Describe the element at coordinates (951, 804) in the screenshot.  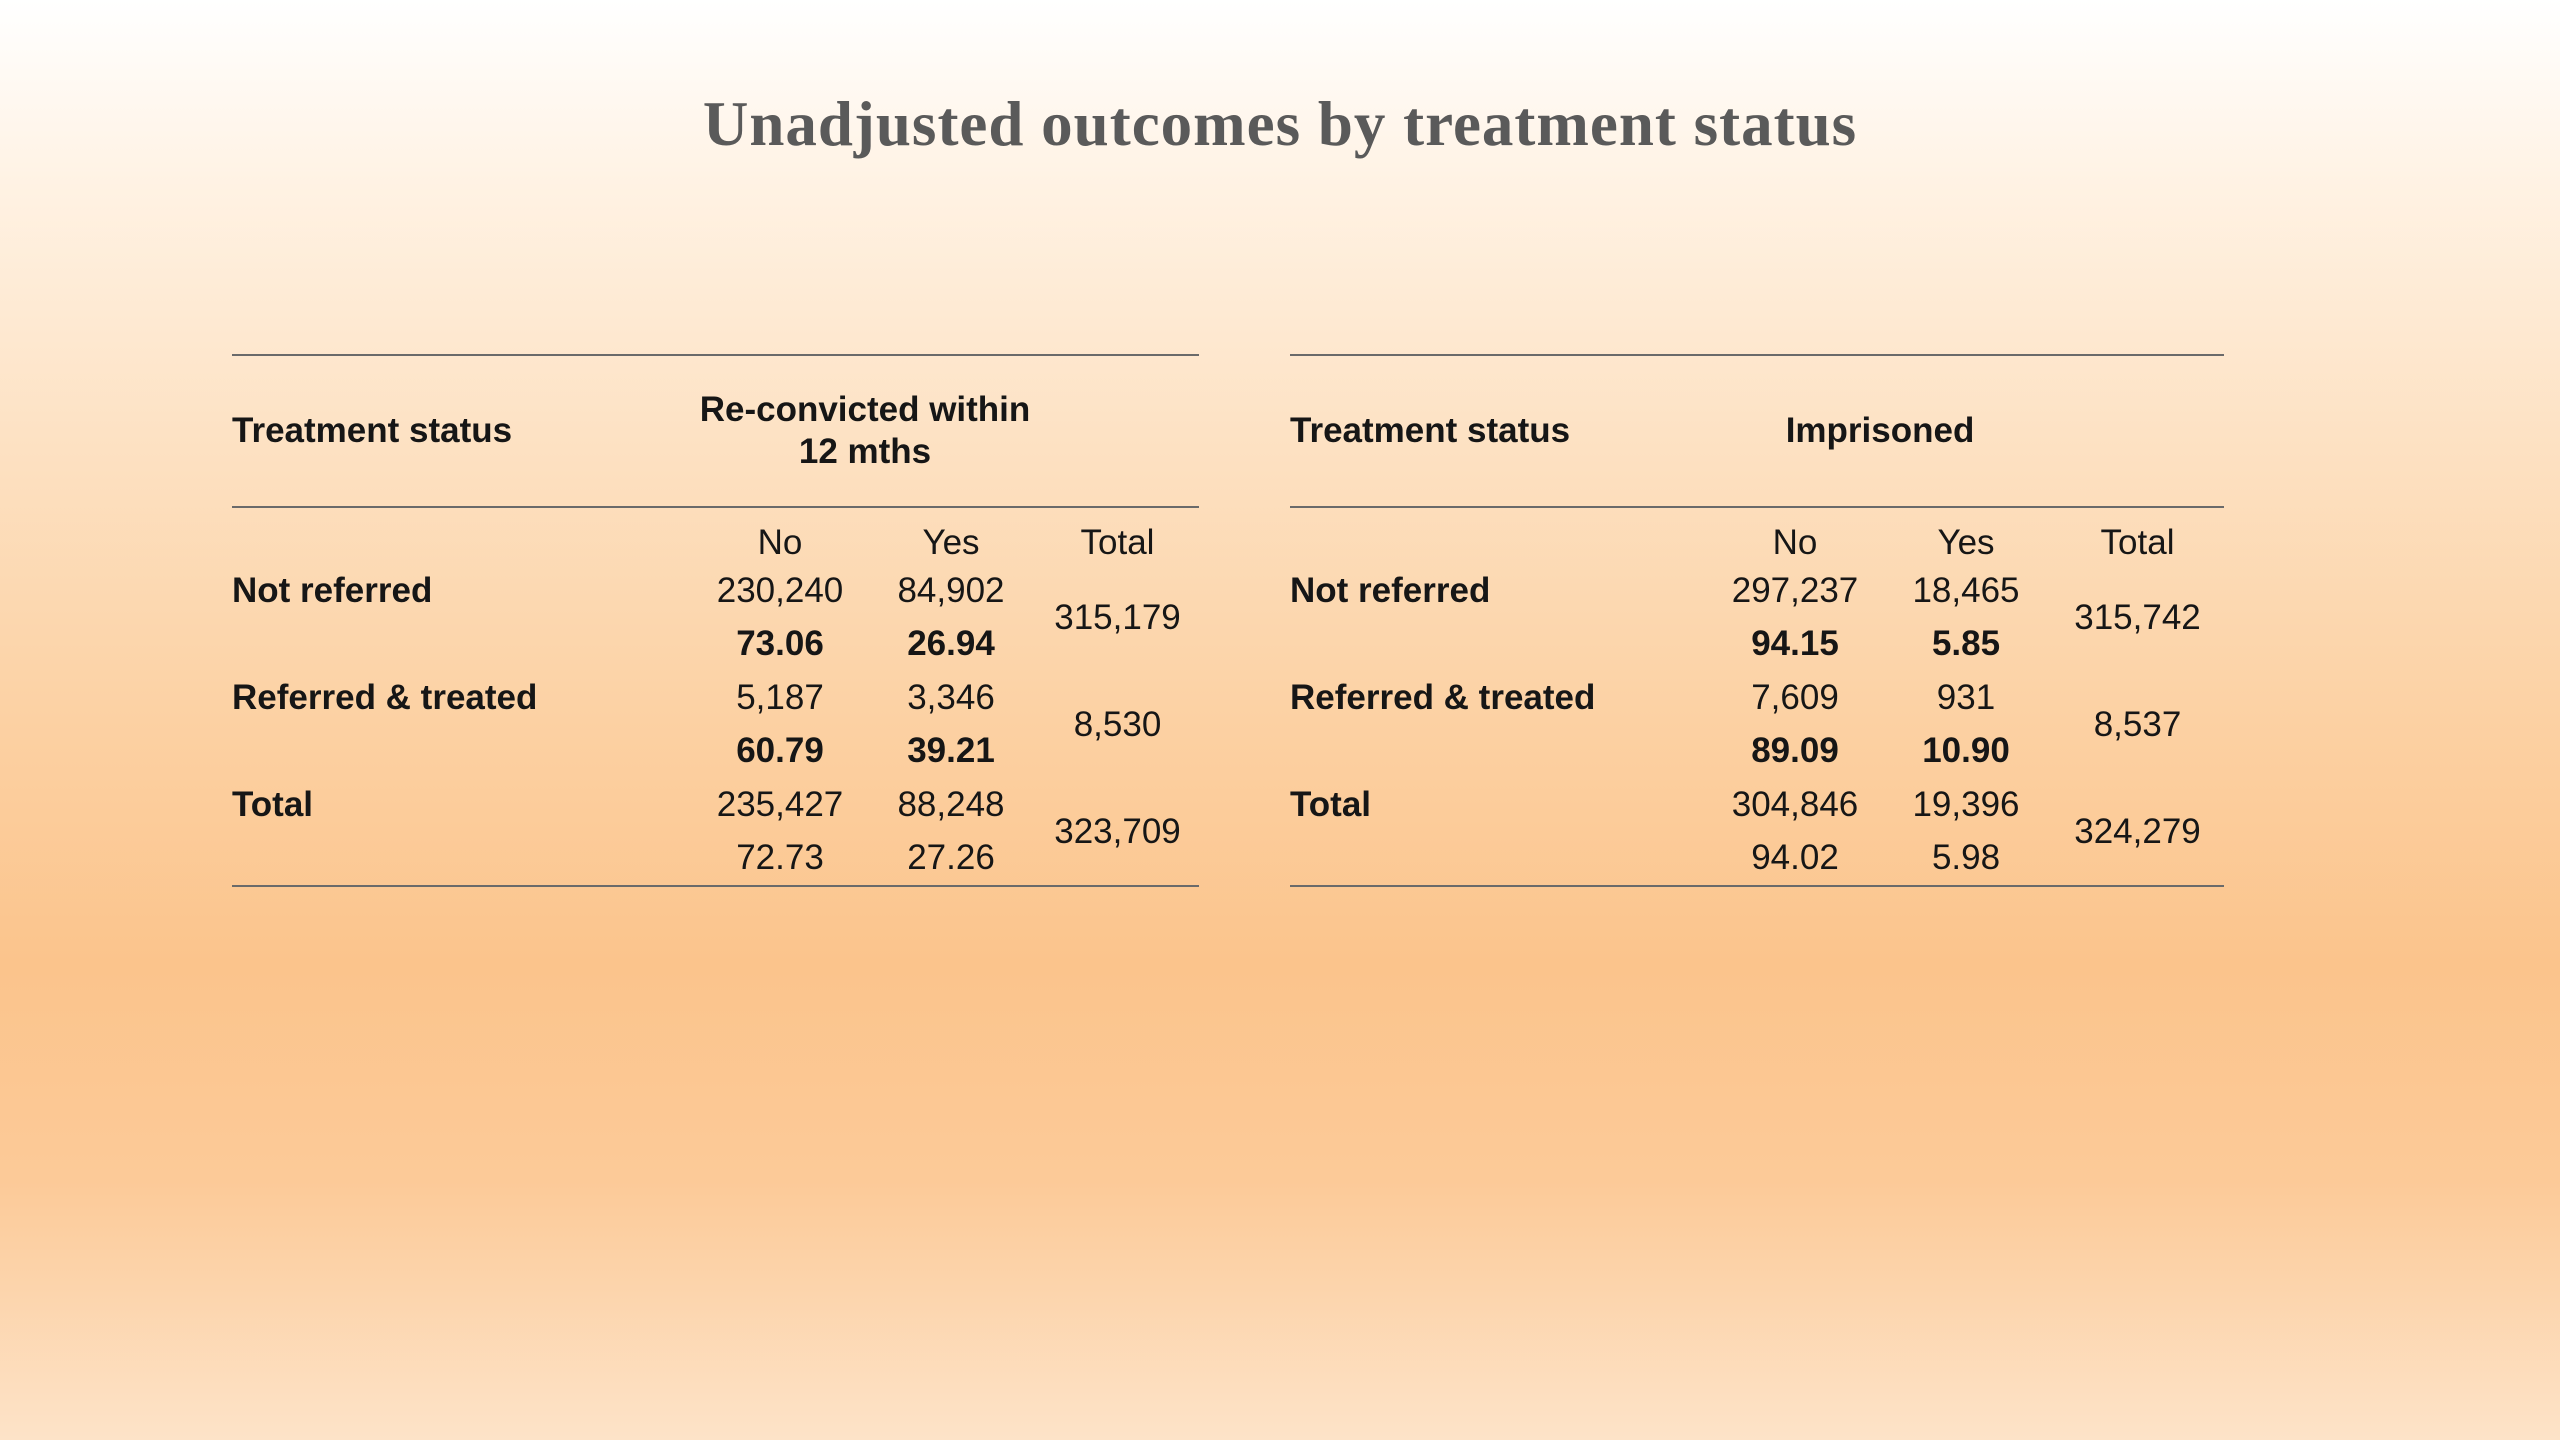
I see `yes-count: 88,248` at that location.